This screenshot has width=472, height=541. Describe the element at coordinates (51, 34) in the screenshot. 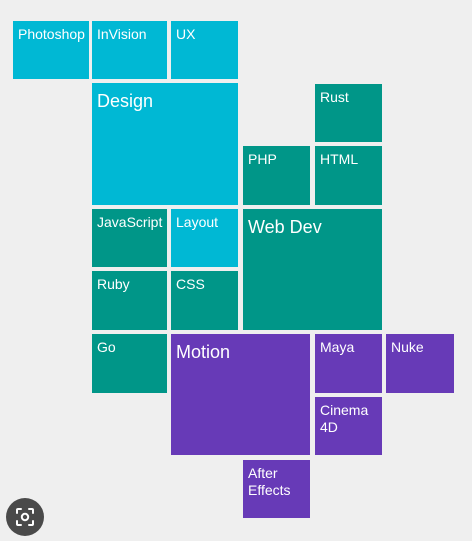

I see `tile-label: Photoshop` at that location.